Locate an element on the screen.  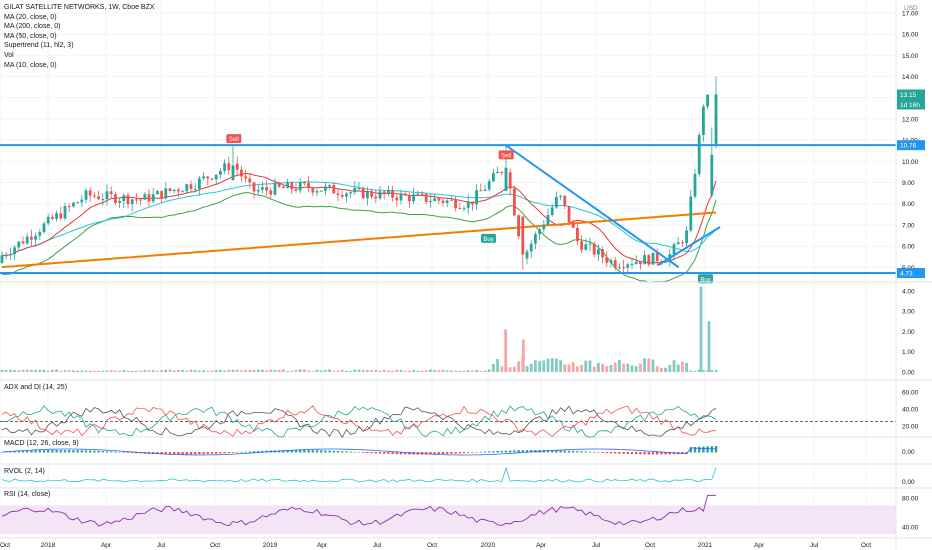
rvol-line is located at coordinates (359, 474).